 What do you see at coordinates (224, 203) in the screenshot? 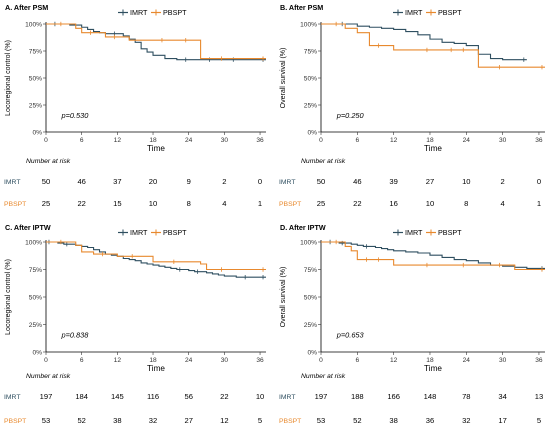
I see `risk-count-pbspt: 4` at bounding box center [224, 203].